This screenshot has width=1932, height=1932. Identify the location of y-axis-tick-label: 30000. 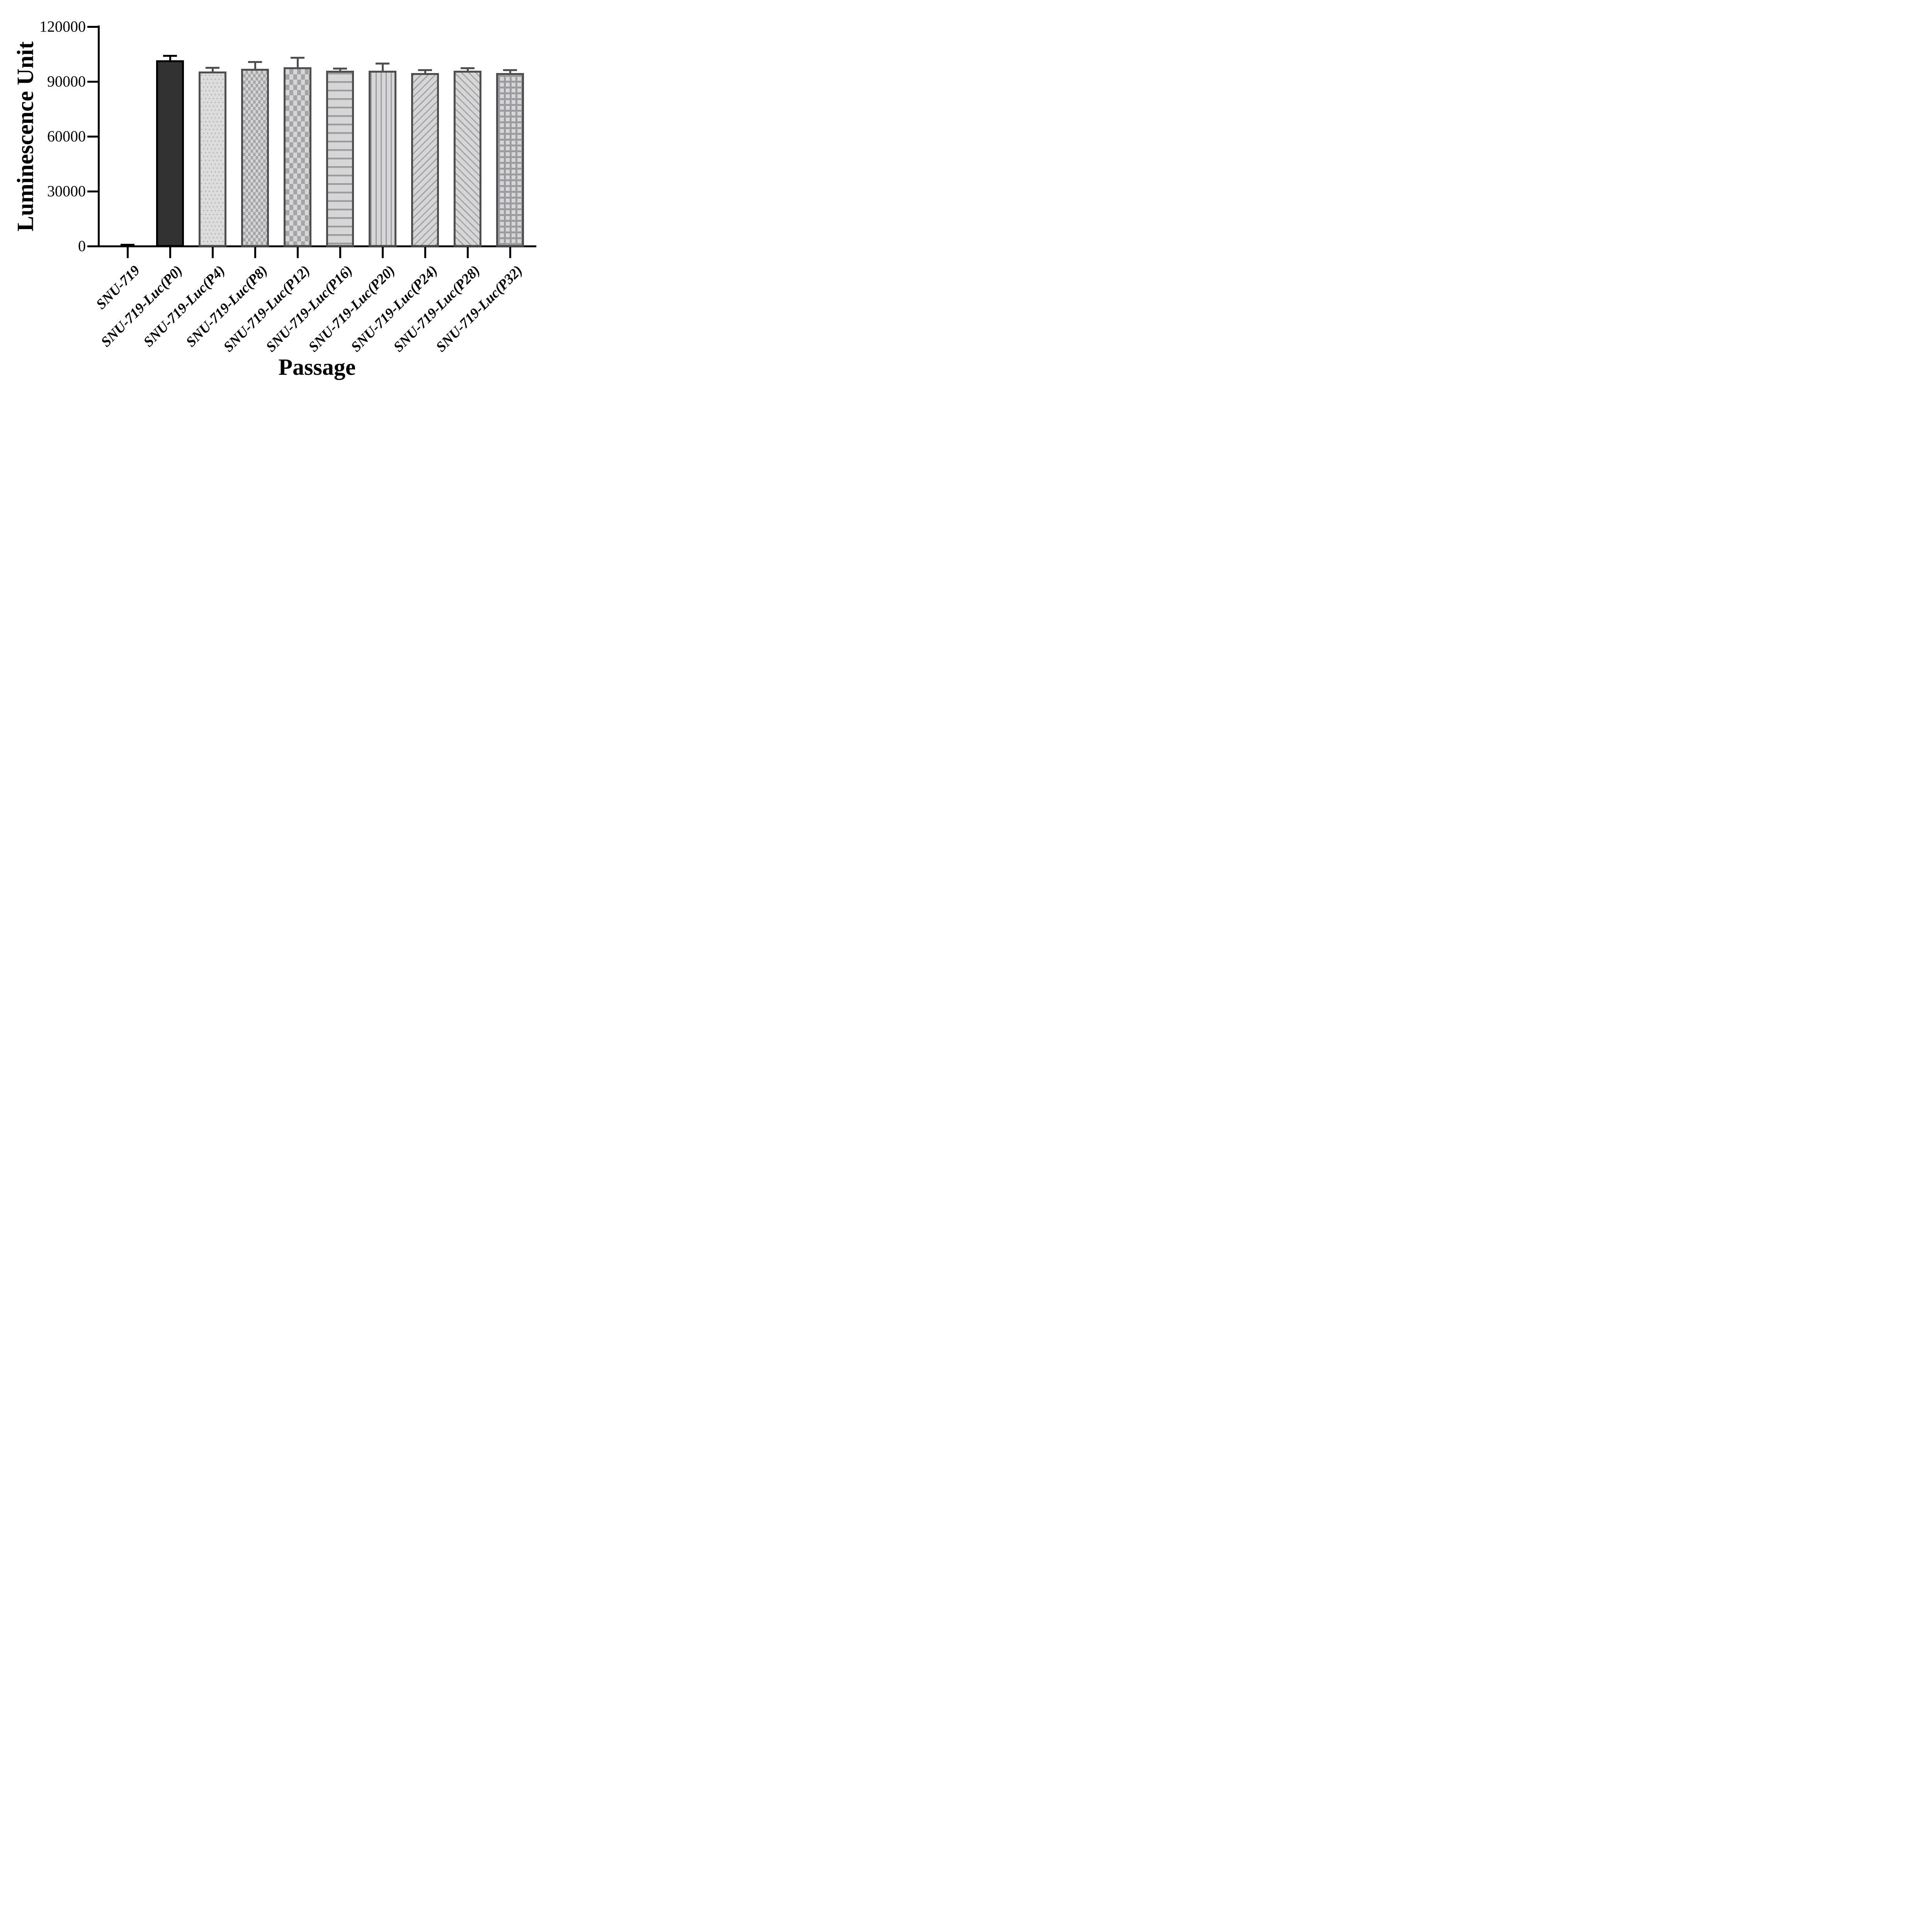
(66, 191).